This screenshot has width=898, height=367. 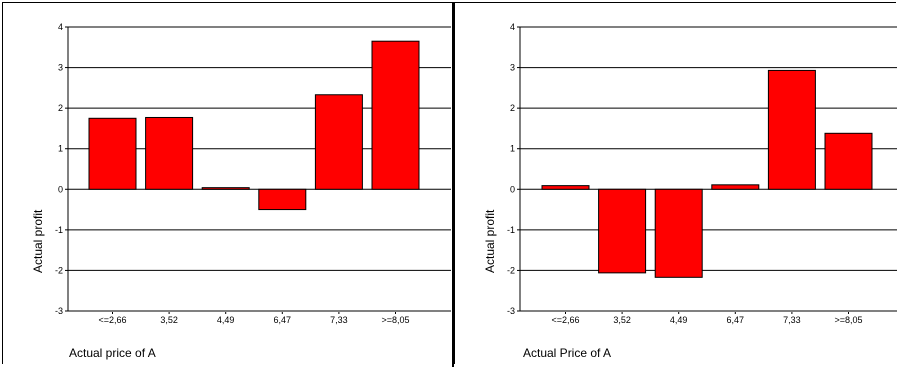 What do you see at coordinates (453, 184) in the screenshot?
I see `panel-divider` at bounding box center [453, 184].